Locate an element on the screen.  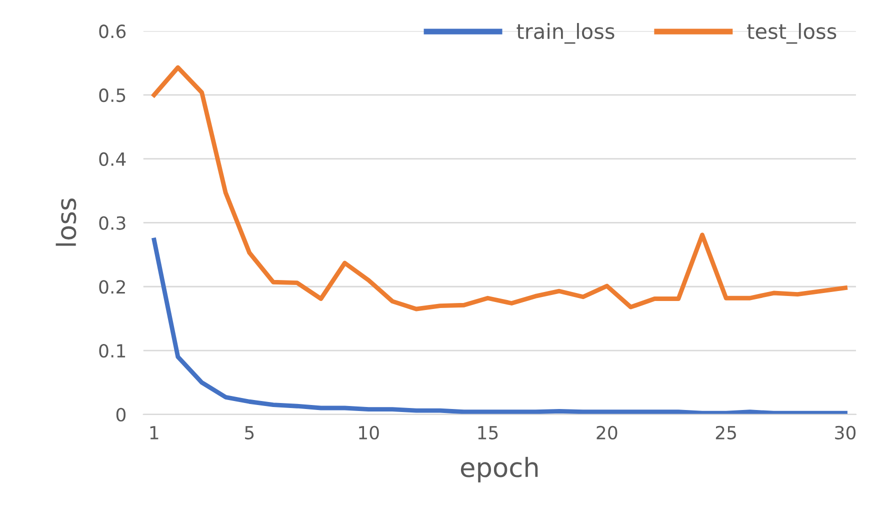
legend-label: test_loss is located at coordinates (791, 33).